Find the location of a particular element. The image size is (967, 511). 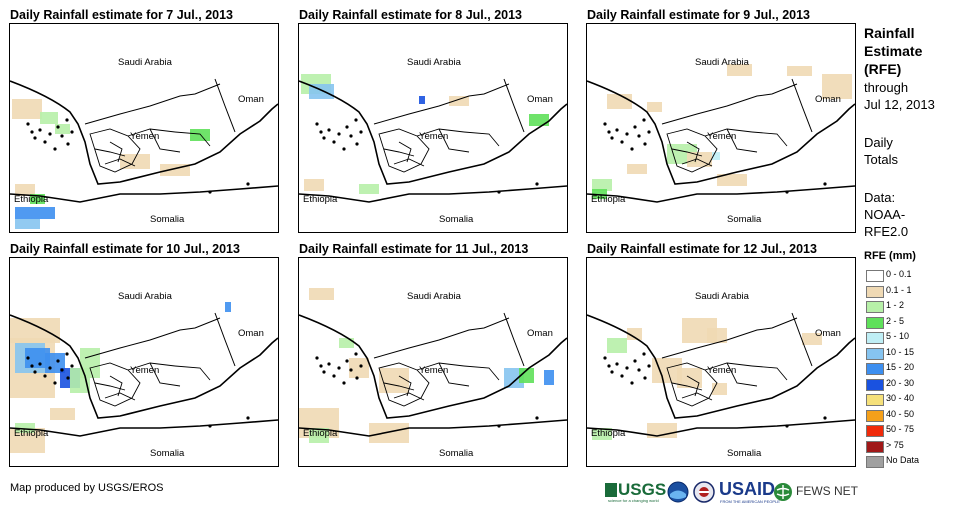

sidebar-title-line3: (RFE) is located at coordinates (883, 69).